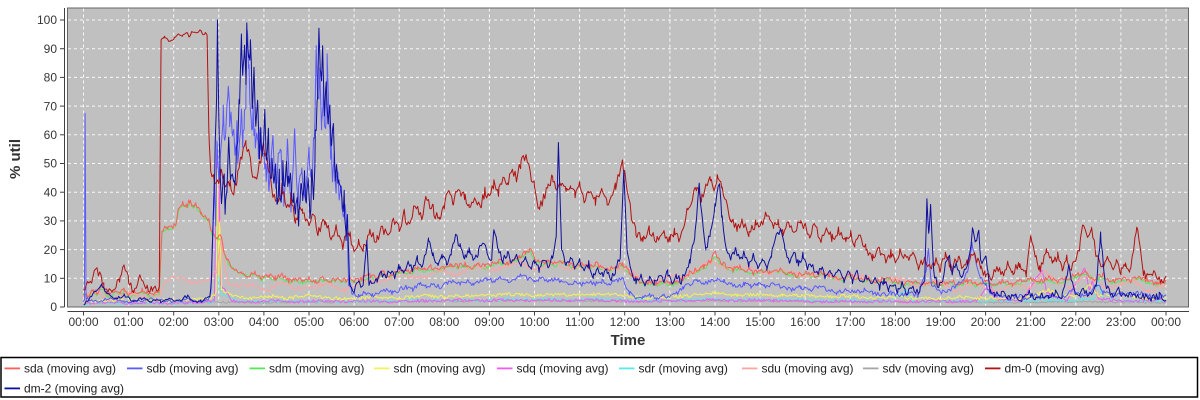 The width and height of the screenshot is (1200, 400). Describe the element at coordinates (1031, 322) in the screenshot. I see `svg-text: 21:00` at that location.